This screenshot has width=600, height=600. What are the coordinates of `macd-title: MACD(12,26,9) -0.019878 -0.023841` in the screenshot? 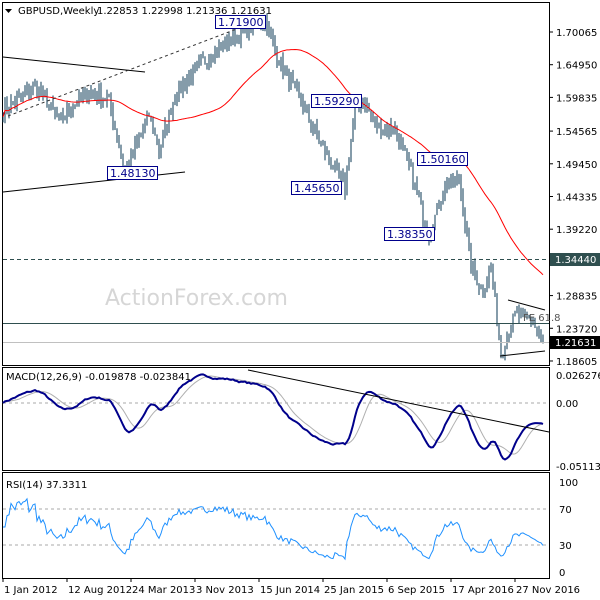 It's located at (98, 377).